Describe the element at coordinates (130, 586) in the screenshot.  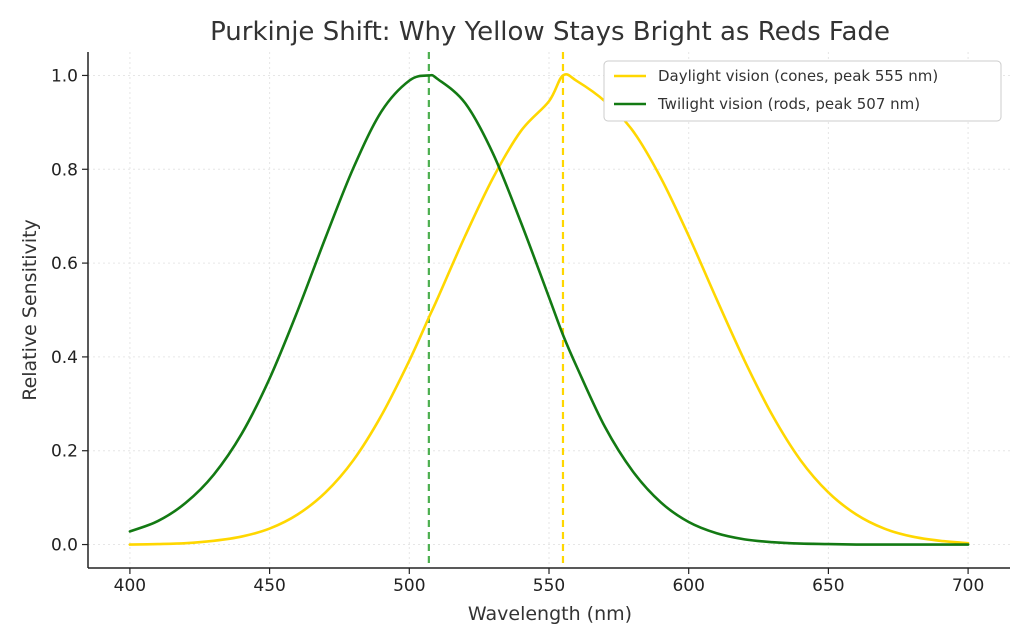
I see `x-tick-label-400: 400` at that location.